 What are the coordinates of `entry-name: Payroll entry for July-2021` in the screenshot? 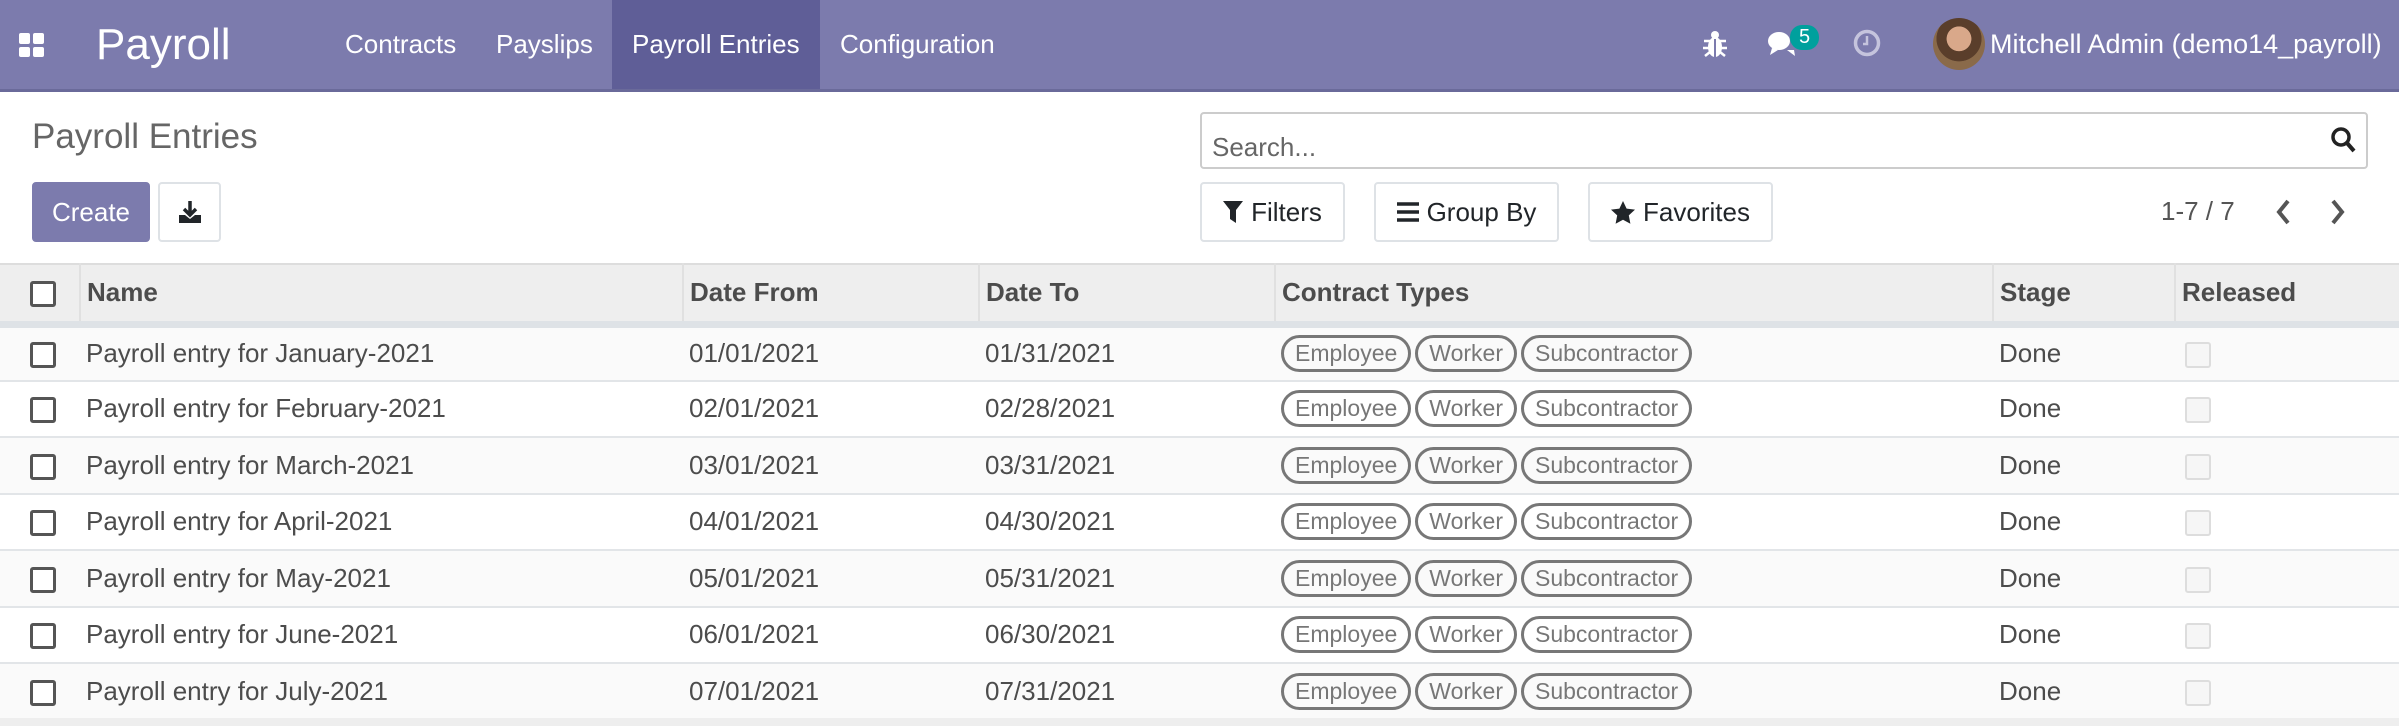 It's located at (237, 690).